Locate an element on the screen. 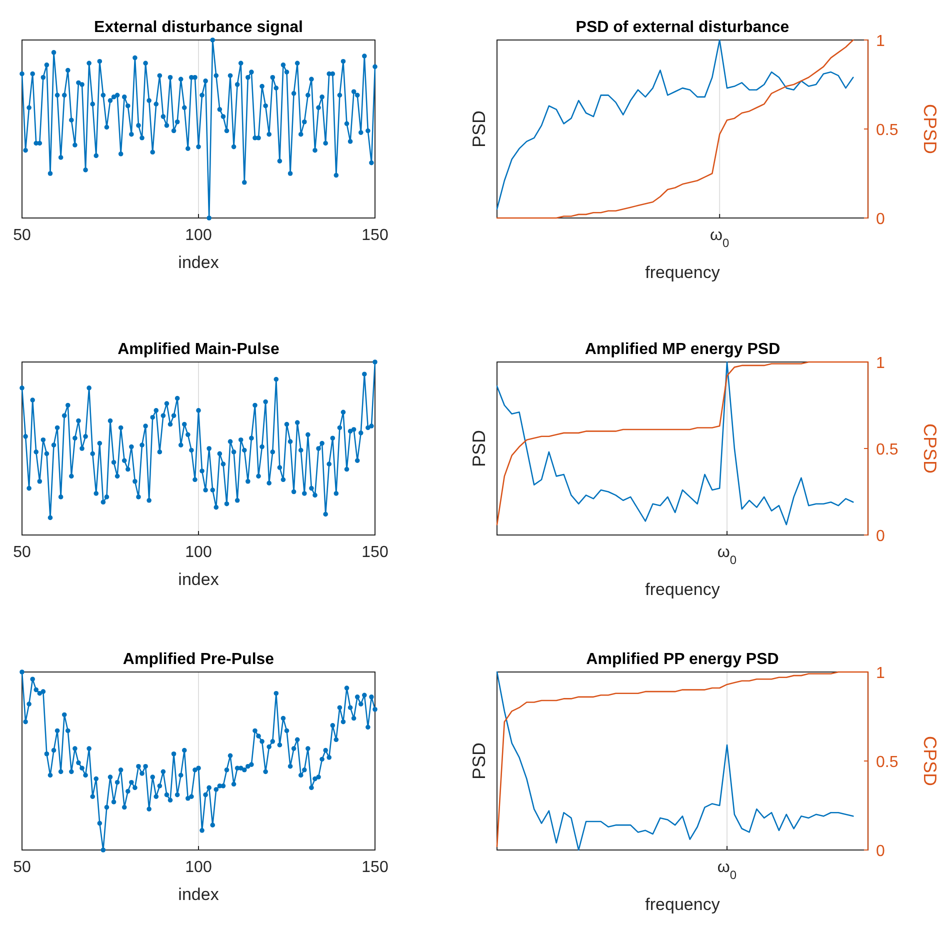 The image size is (945, 932). chart-title: Amplified PP energy PSD is located at coordinates (682, 659).